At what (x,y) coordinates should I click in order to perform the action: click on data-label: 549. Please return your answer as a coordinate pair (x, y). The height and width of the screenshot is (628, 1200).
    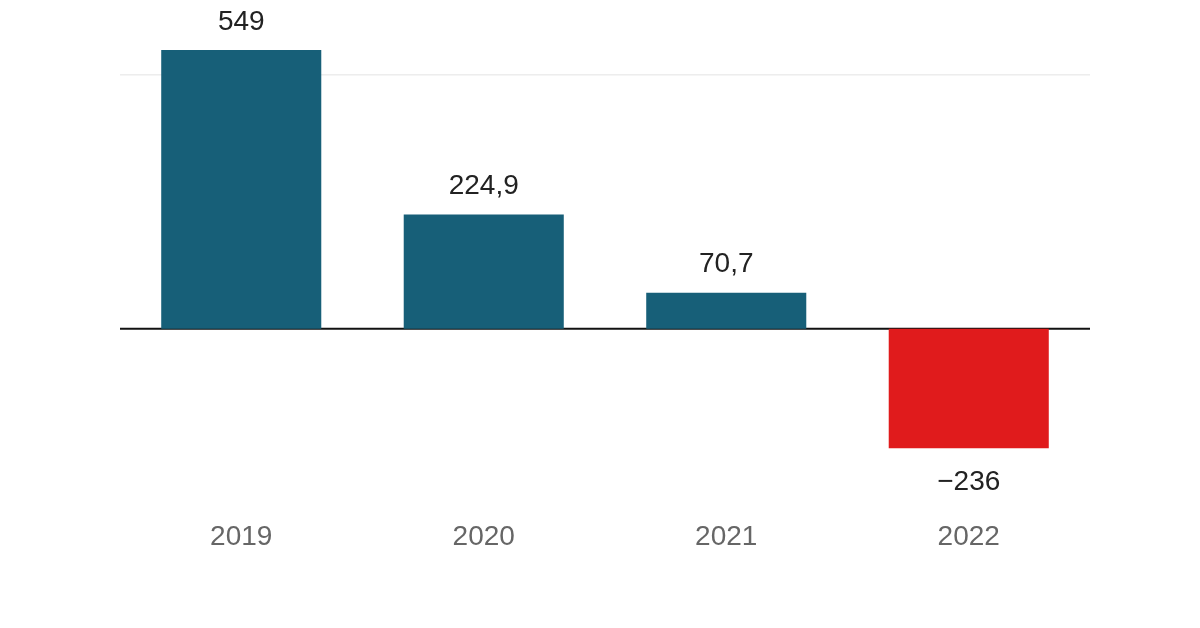
    Looking at the image, I should click on (241, 20).